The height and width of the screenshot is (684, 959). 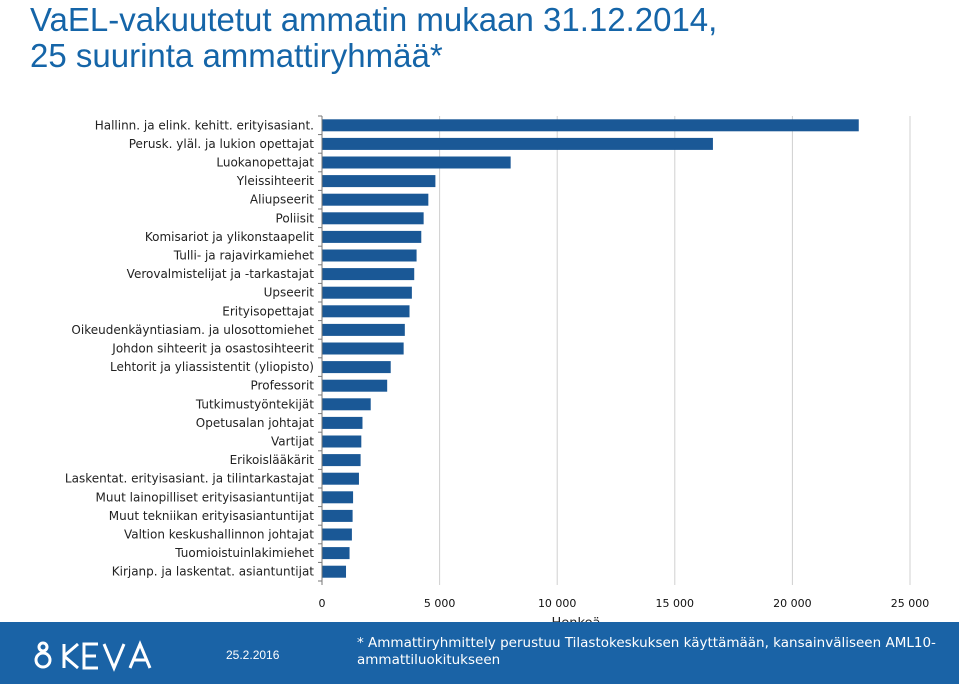 I want to click on category-label: Johdon sihteerit ja osastosihteerit, so click(x=212, y=349).